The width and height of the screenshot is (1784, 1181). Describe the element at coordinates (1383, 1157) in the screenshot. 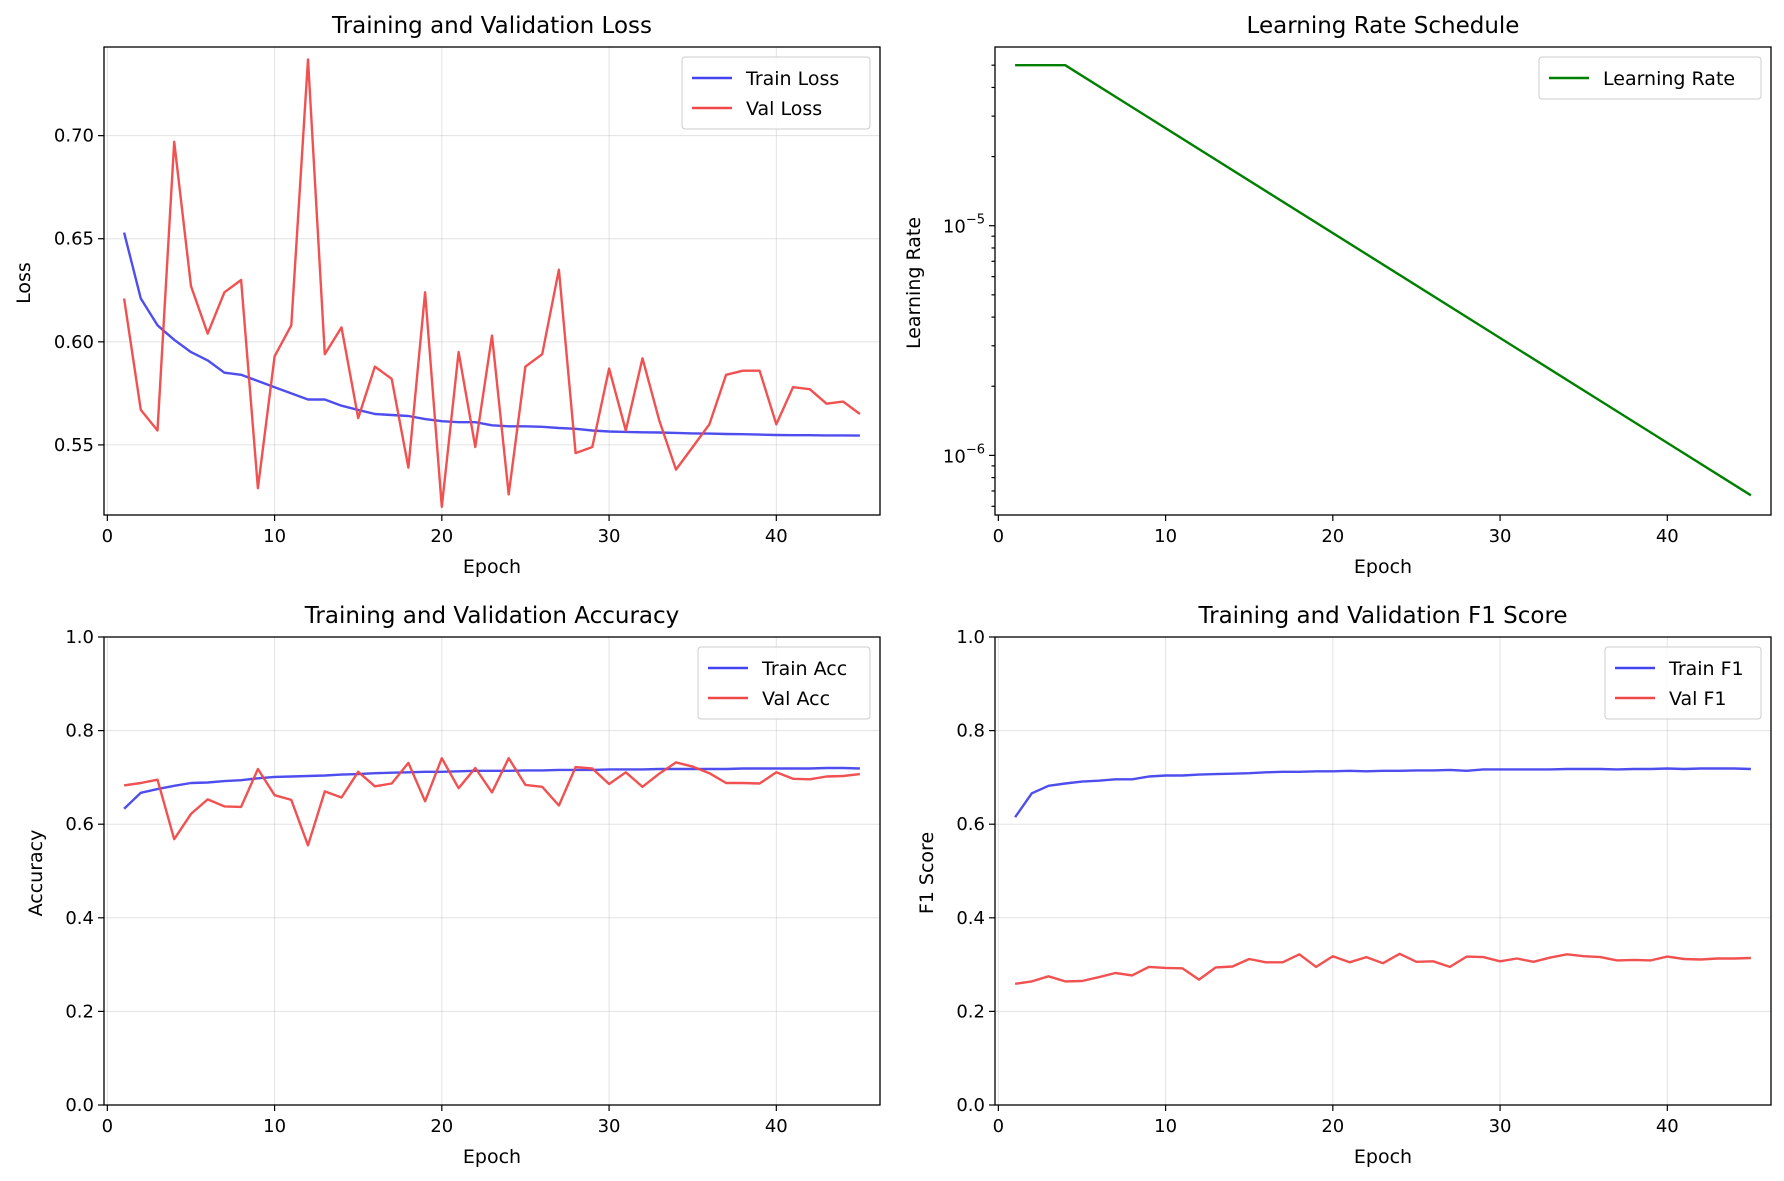

I see `f1-x-axis-label: Epoch` at that location.